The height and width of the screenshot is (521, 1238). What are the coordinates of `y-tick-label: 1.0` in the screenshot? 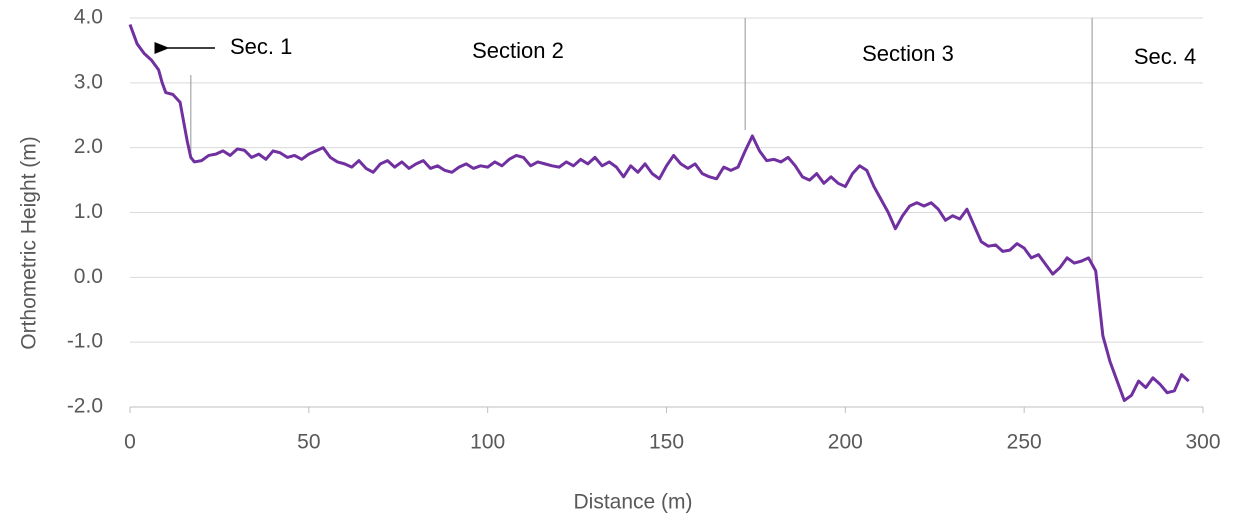 It's located at (88, 211).